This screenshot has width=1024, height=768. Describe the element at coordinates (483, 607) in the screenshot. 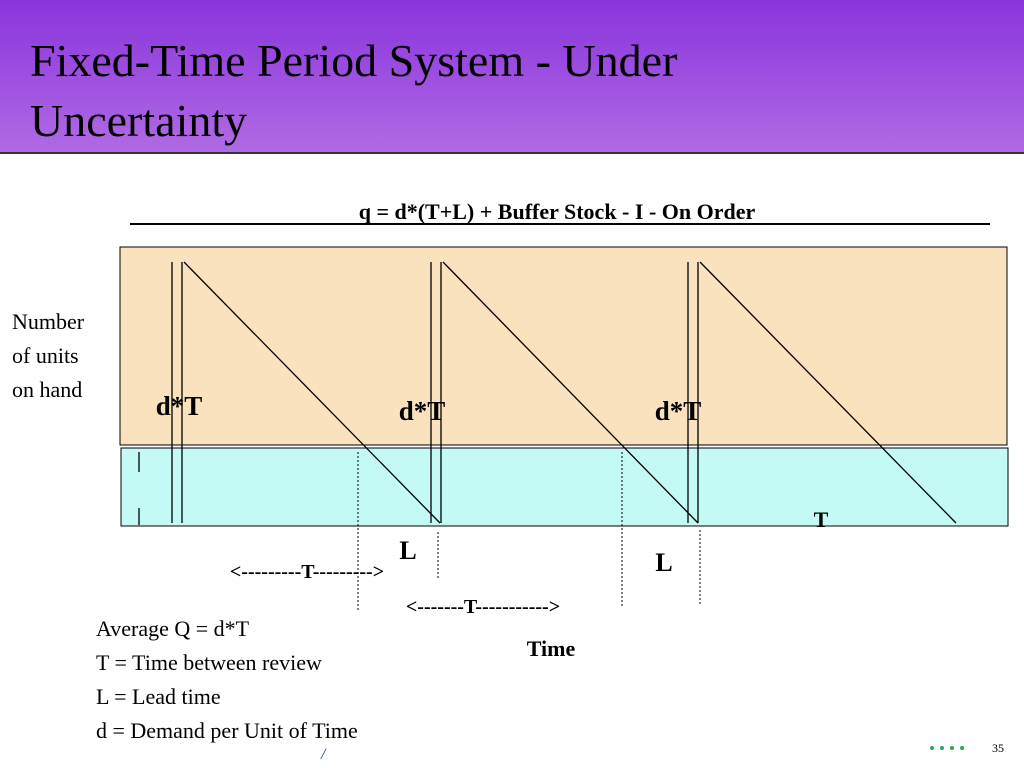

I see `period-label: <-------T----------->` at that location.